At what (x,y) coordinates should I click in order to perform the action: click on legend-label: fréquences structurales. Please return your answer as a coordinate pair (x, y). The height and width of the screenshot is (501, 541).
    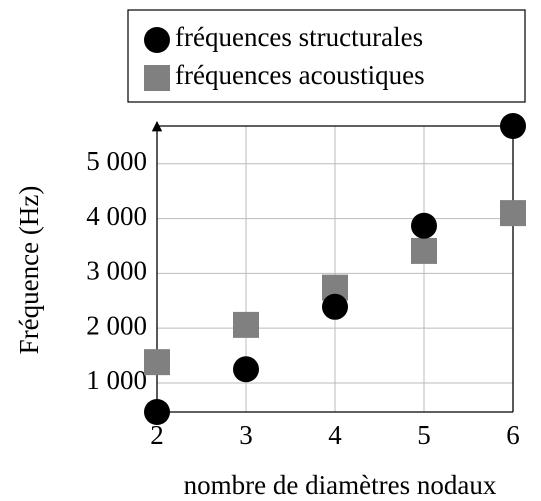
    Looking at the image, I should click on (299, 37).